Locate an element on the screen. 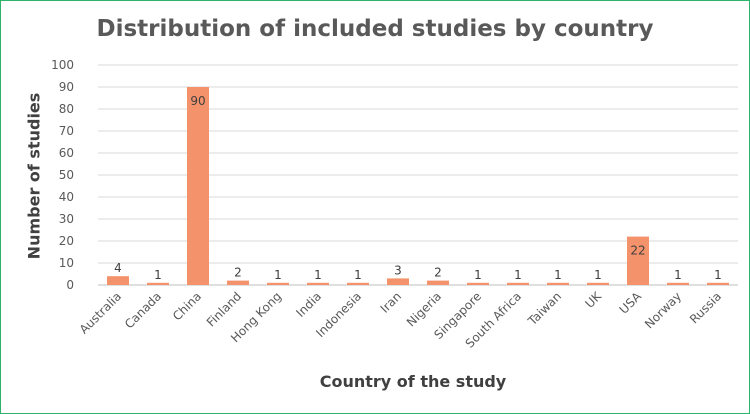  x-tick-label: Nigeria is located at coordinates (424, 309).